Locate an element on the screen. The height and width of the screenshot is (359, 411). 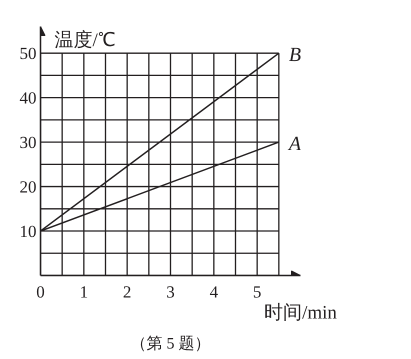
x-tick-label: 0 is located at coordinates (40, 292).